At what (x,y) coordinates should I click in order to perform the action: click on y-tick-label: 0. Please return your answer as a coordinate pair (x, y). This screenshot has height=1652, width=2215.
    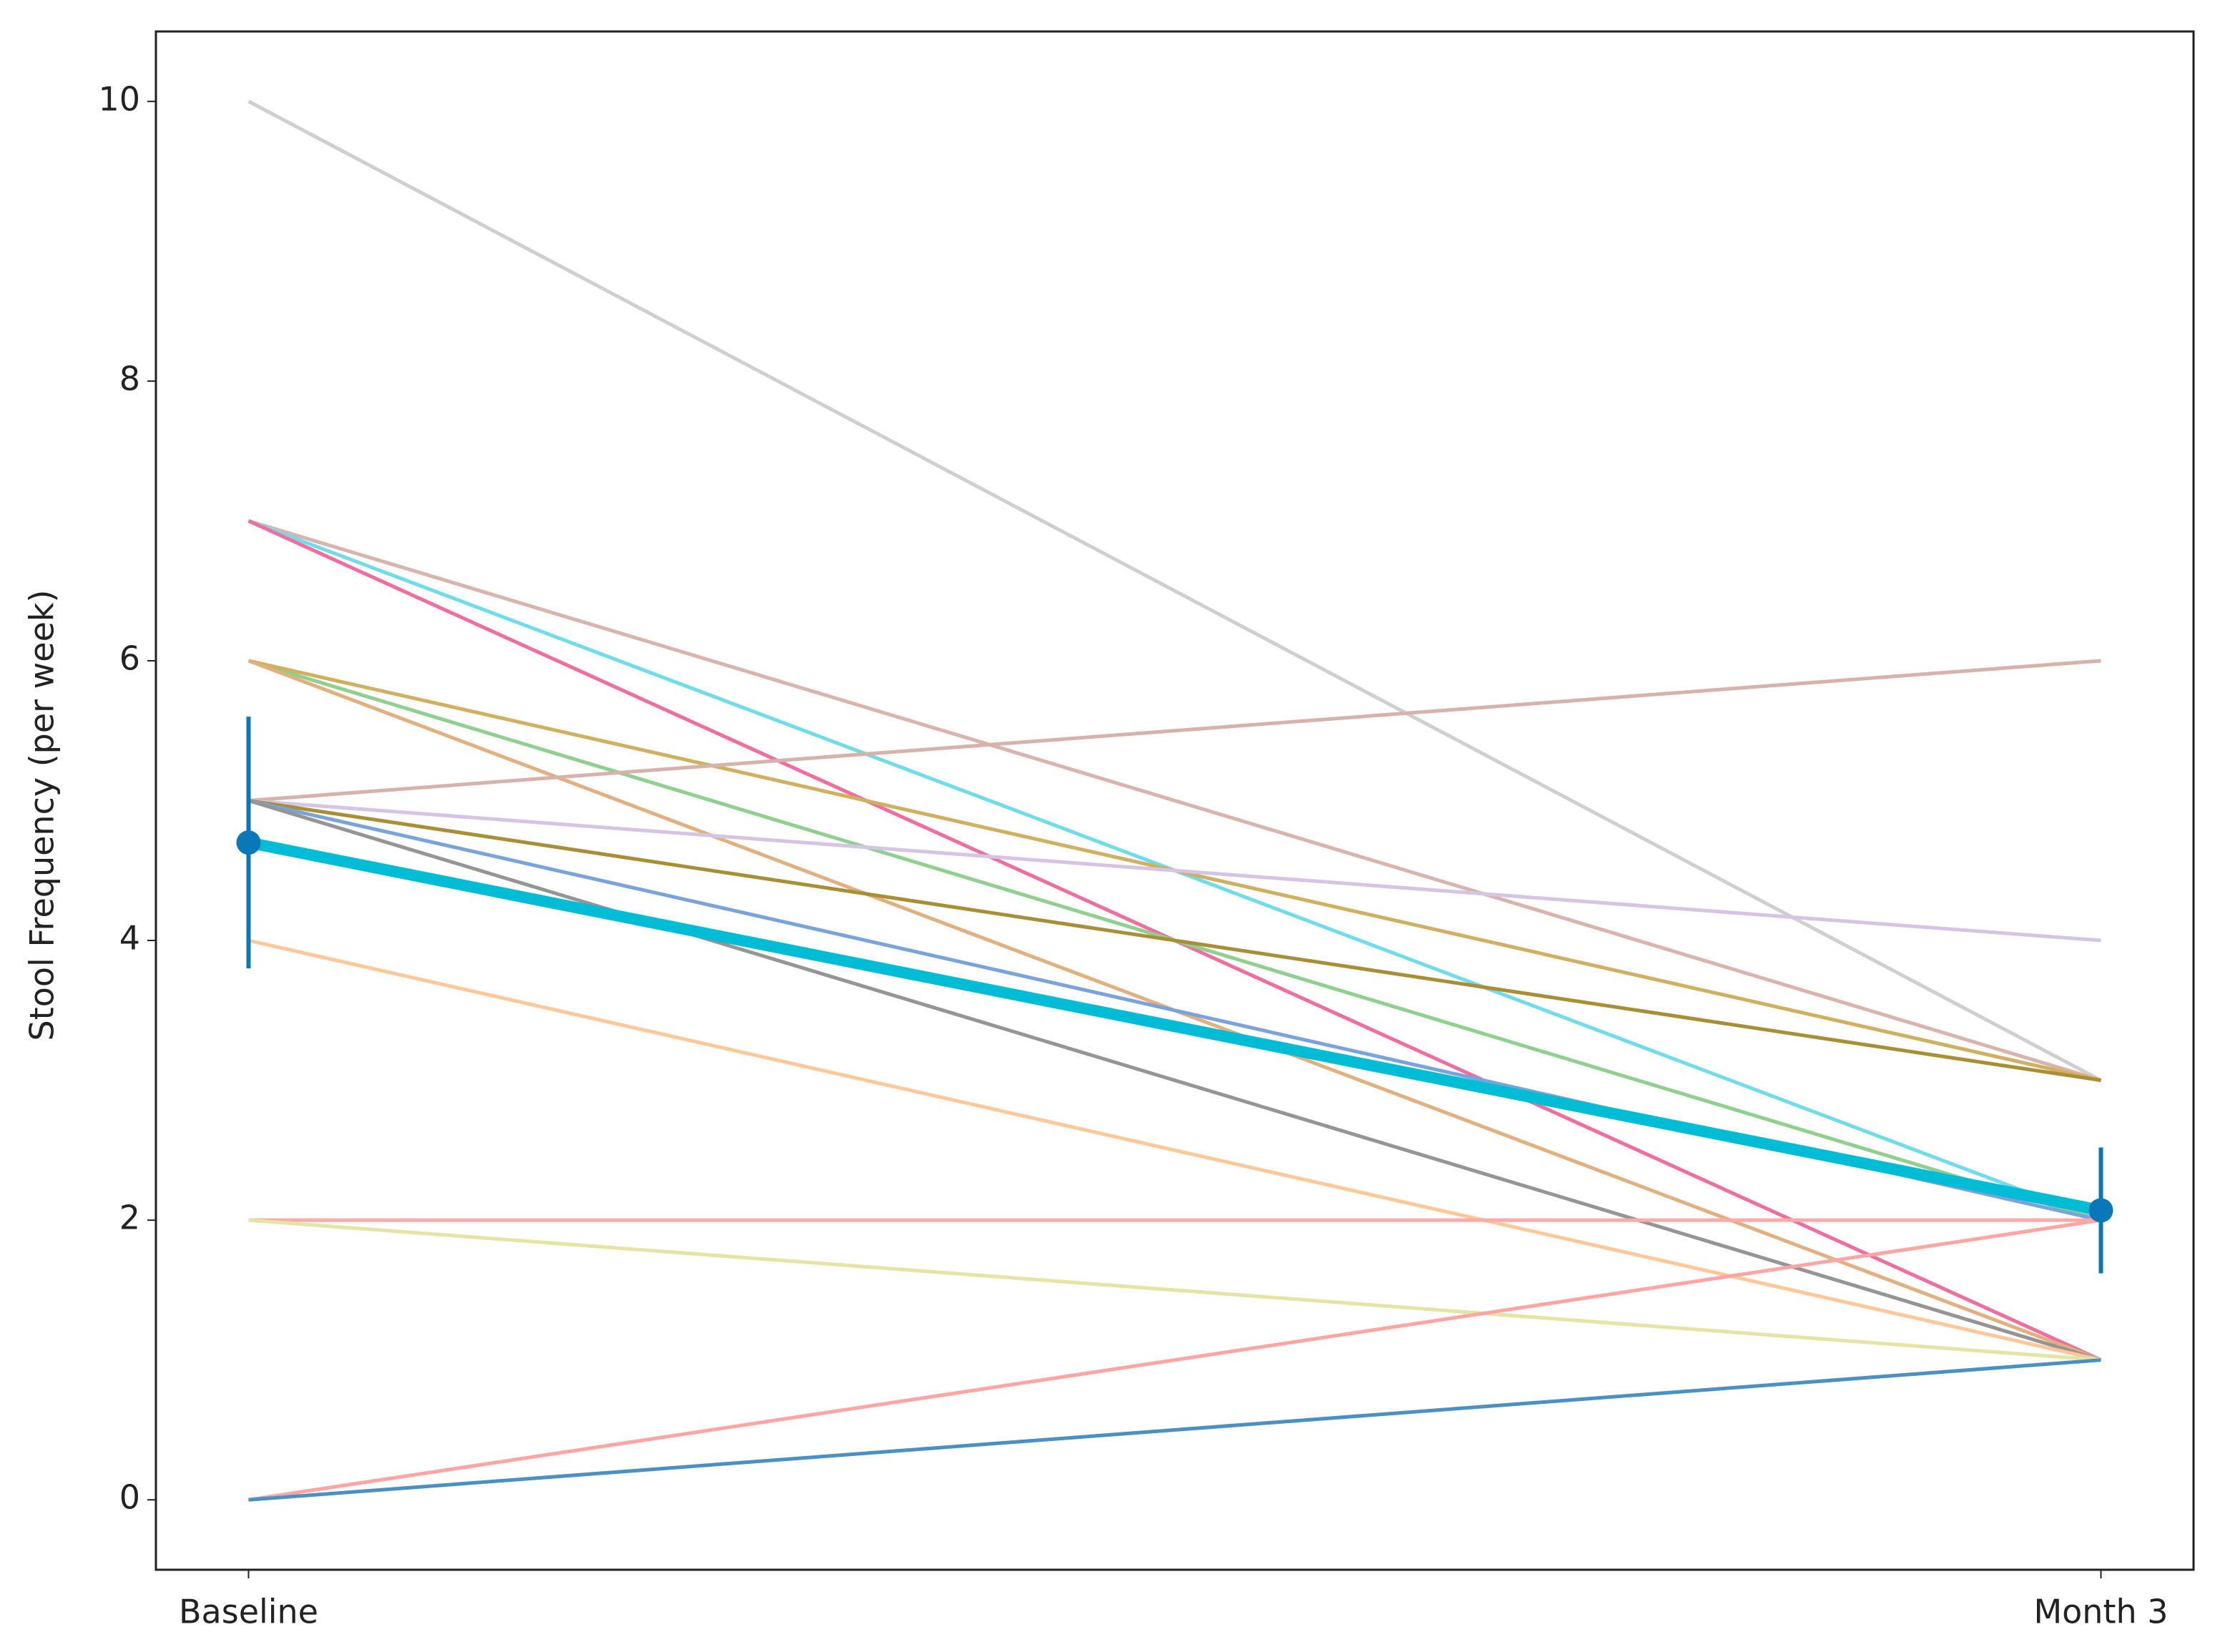
    Looking at the image, I should click on (129, 1497).